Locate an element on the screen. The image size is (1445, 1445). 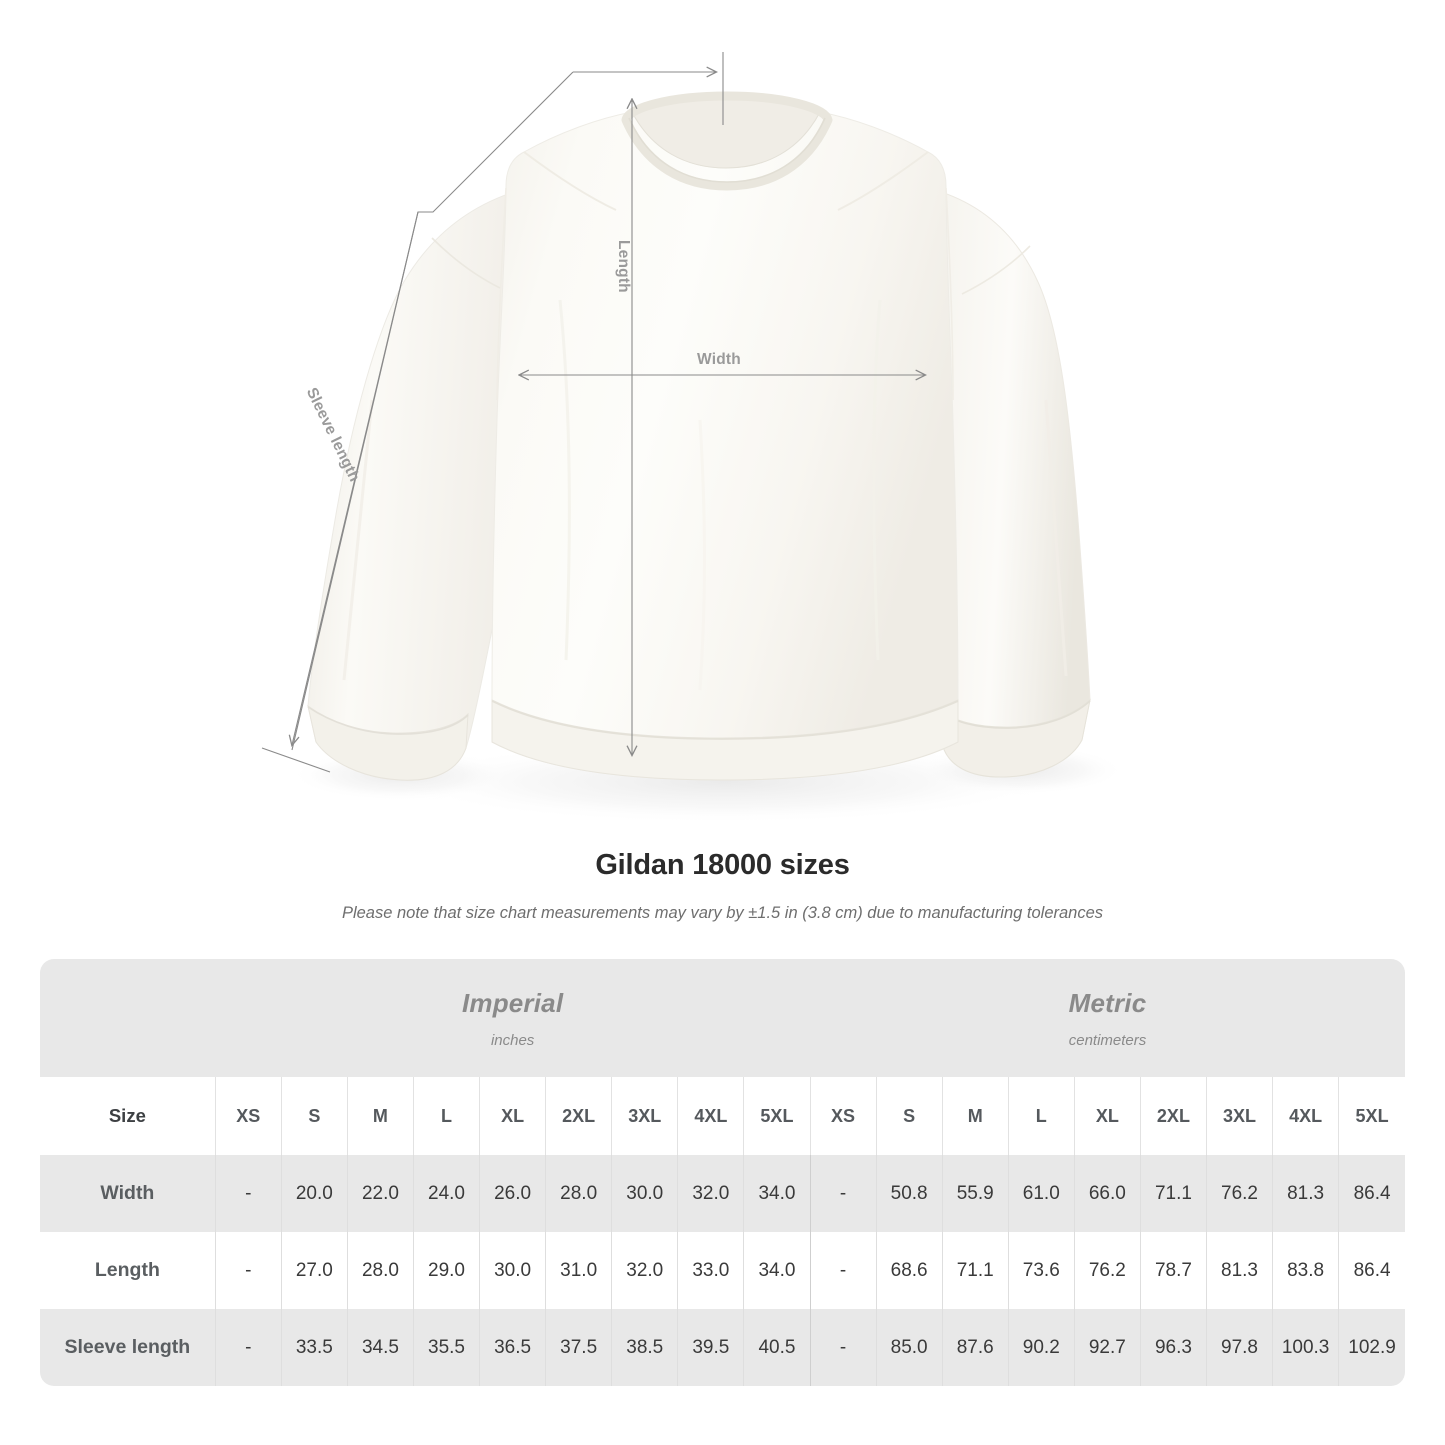
cell-length-imp-2xl: 31.0 is located at coordinates (578, 1270).